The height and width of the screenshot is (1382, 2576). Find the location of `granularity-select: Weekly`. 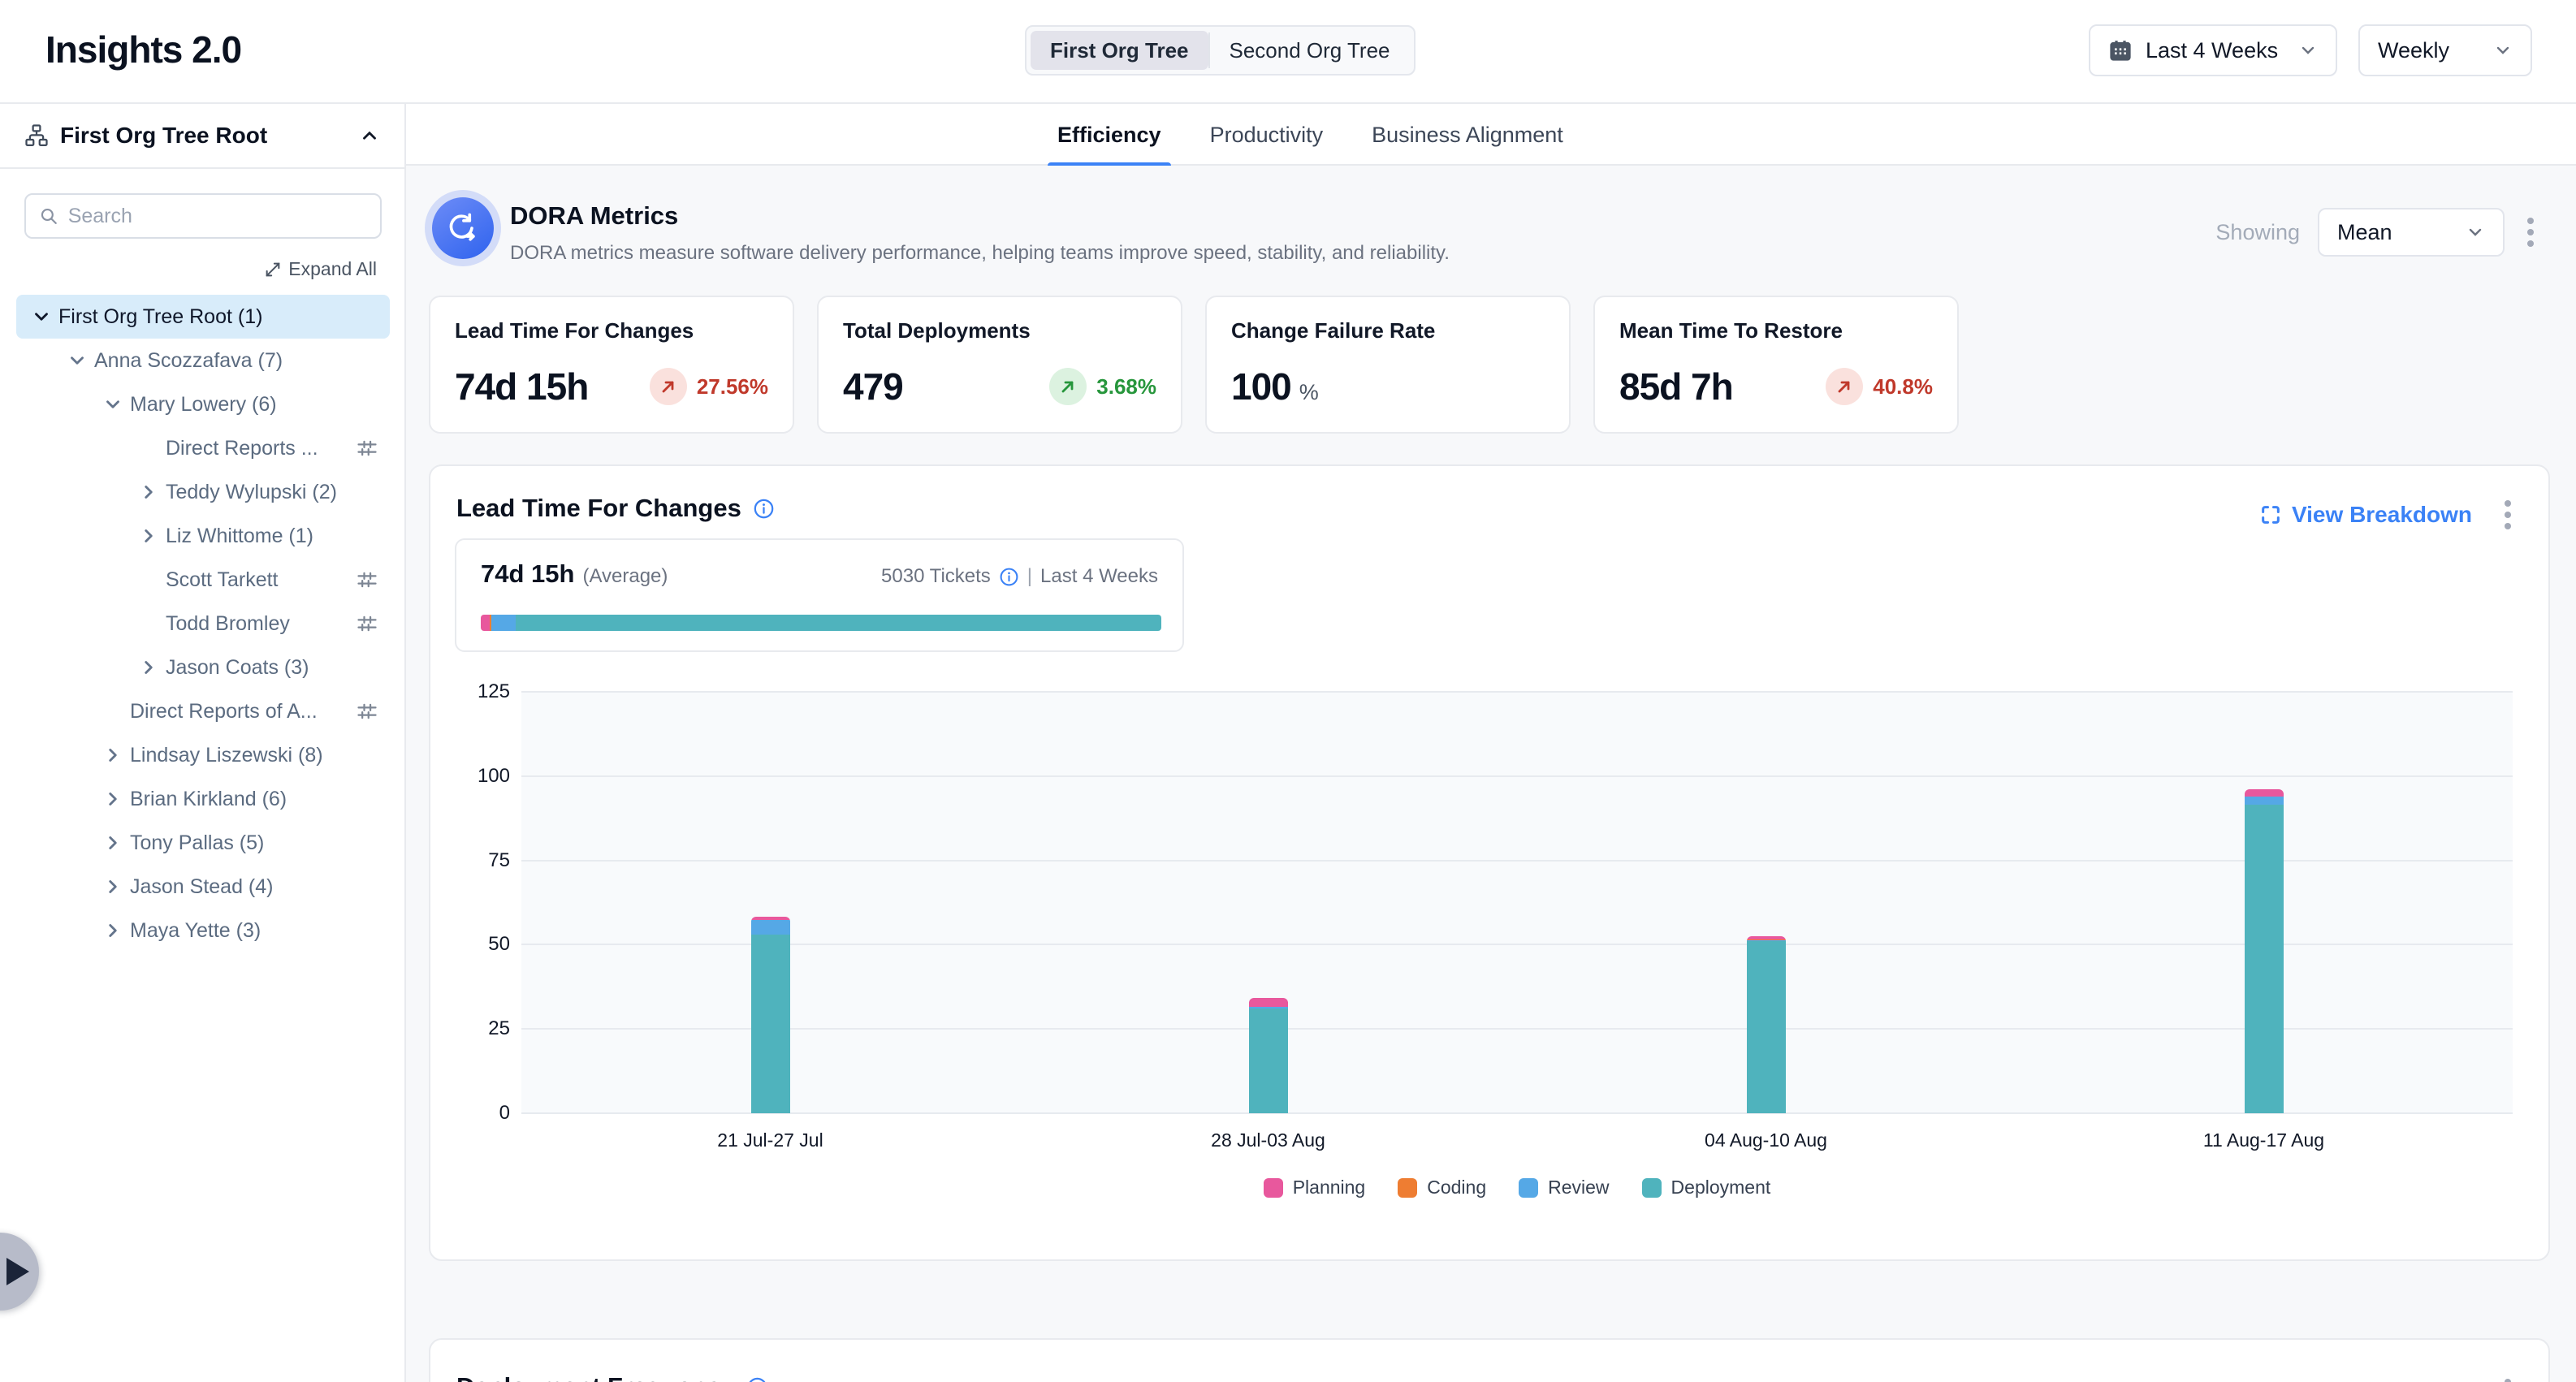

granularity-select: Weekly is located at coordinates (2445, 50).